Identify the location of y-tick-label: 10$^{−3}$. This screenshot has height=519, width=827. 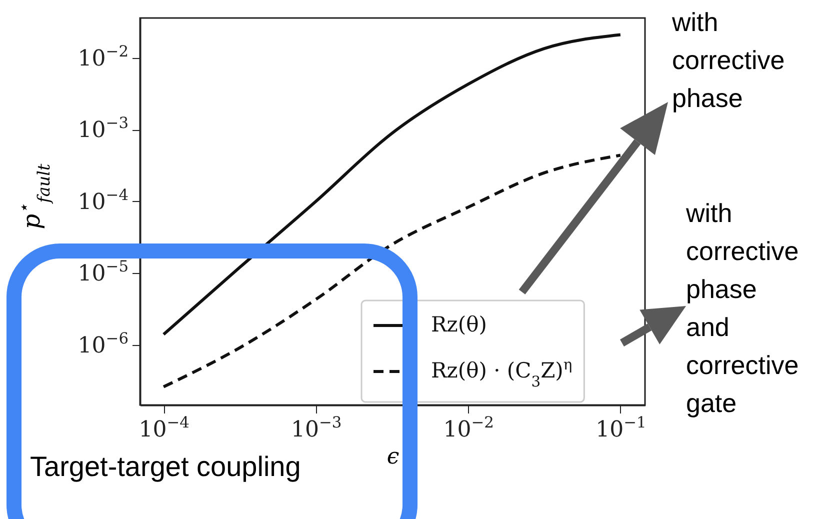
(103, 129).